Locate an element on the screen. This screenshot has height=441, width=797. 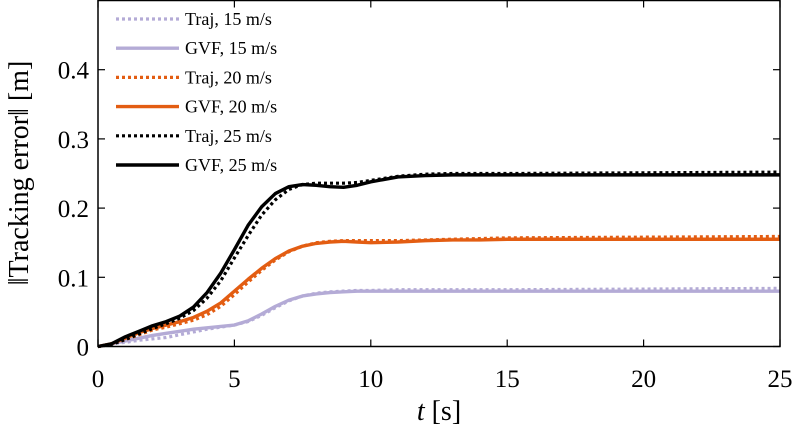
y-tick-label: 0 is located at coordinates (83, 348).